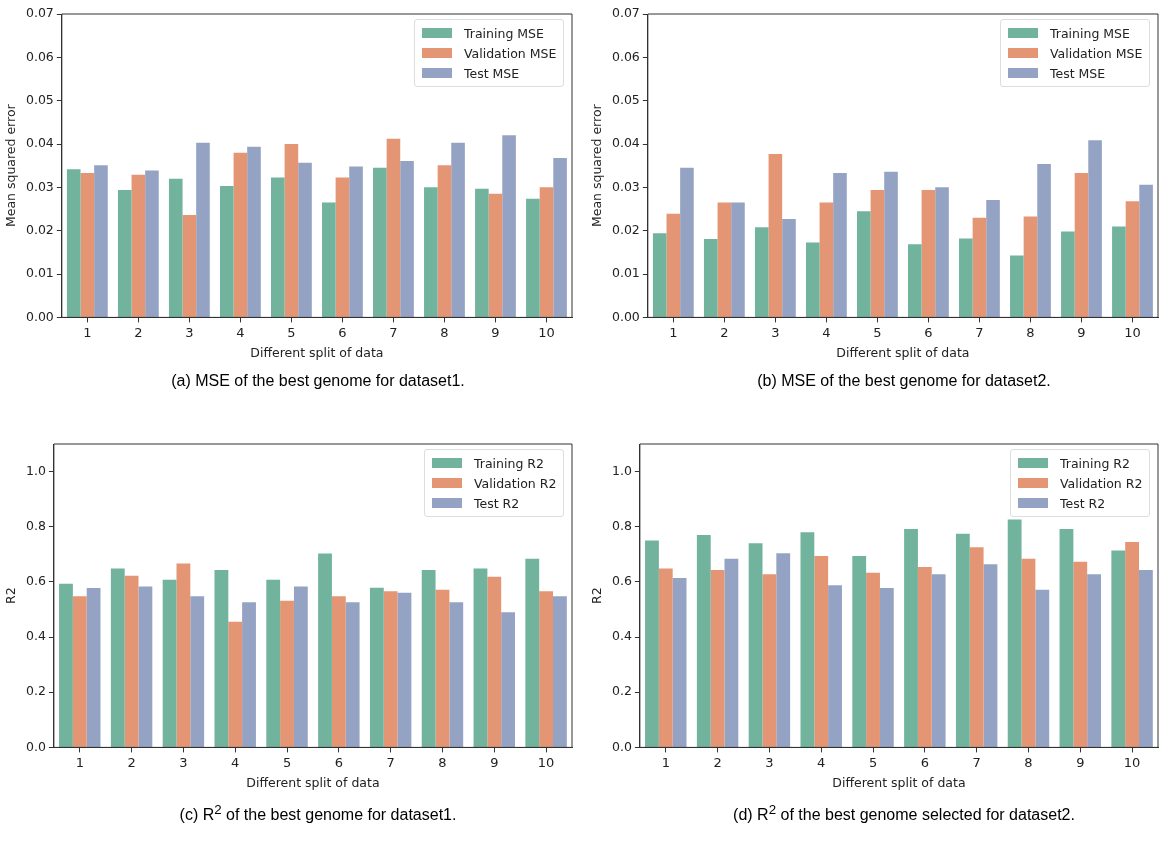  Describe the element at coordinates (39, 143) in the screenshot. I see `y-tick-label: 0.04` at that location.